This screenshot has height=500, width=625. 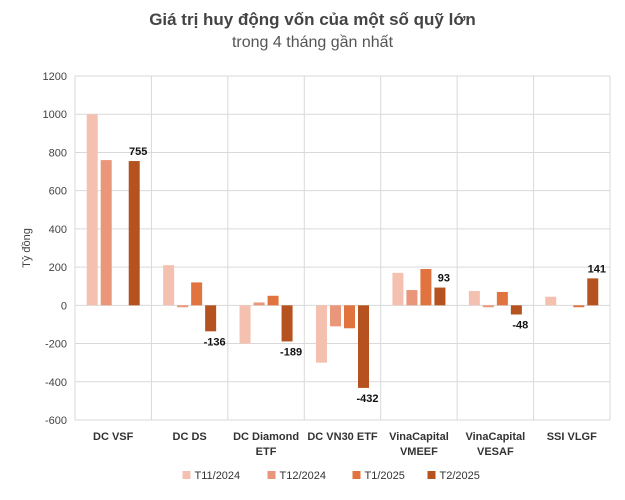 I want to click on y-tick-label: 600, so click(x=58, y=192).